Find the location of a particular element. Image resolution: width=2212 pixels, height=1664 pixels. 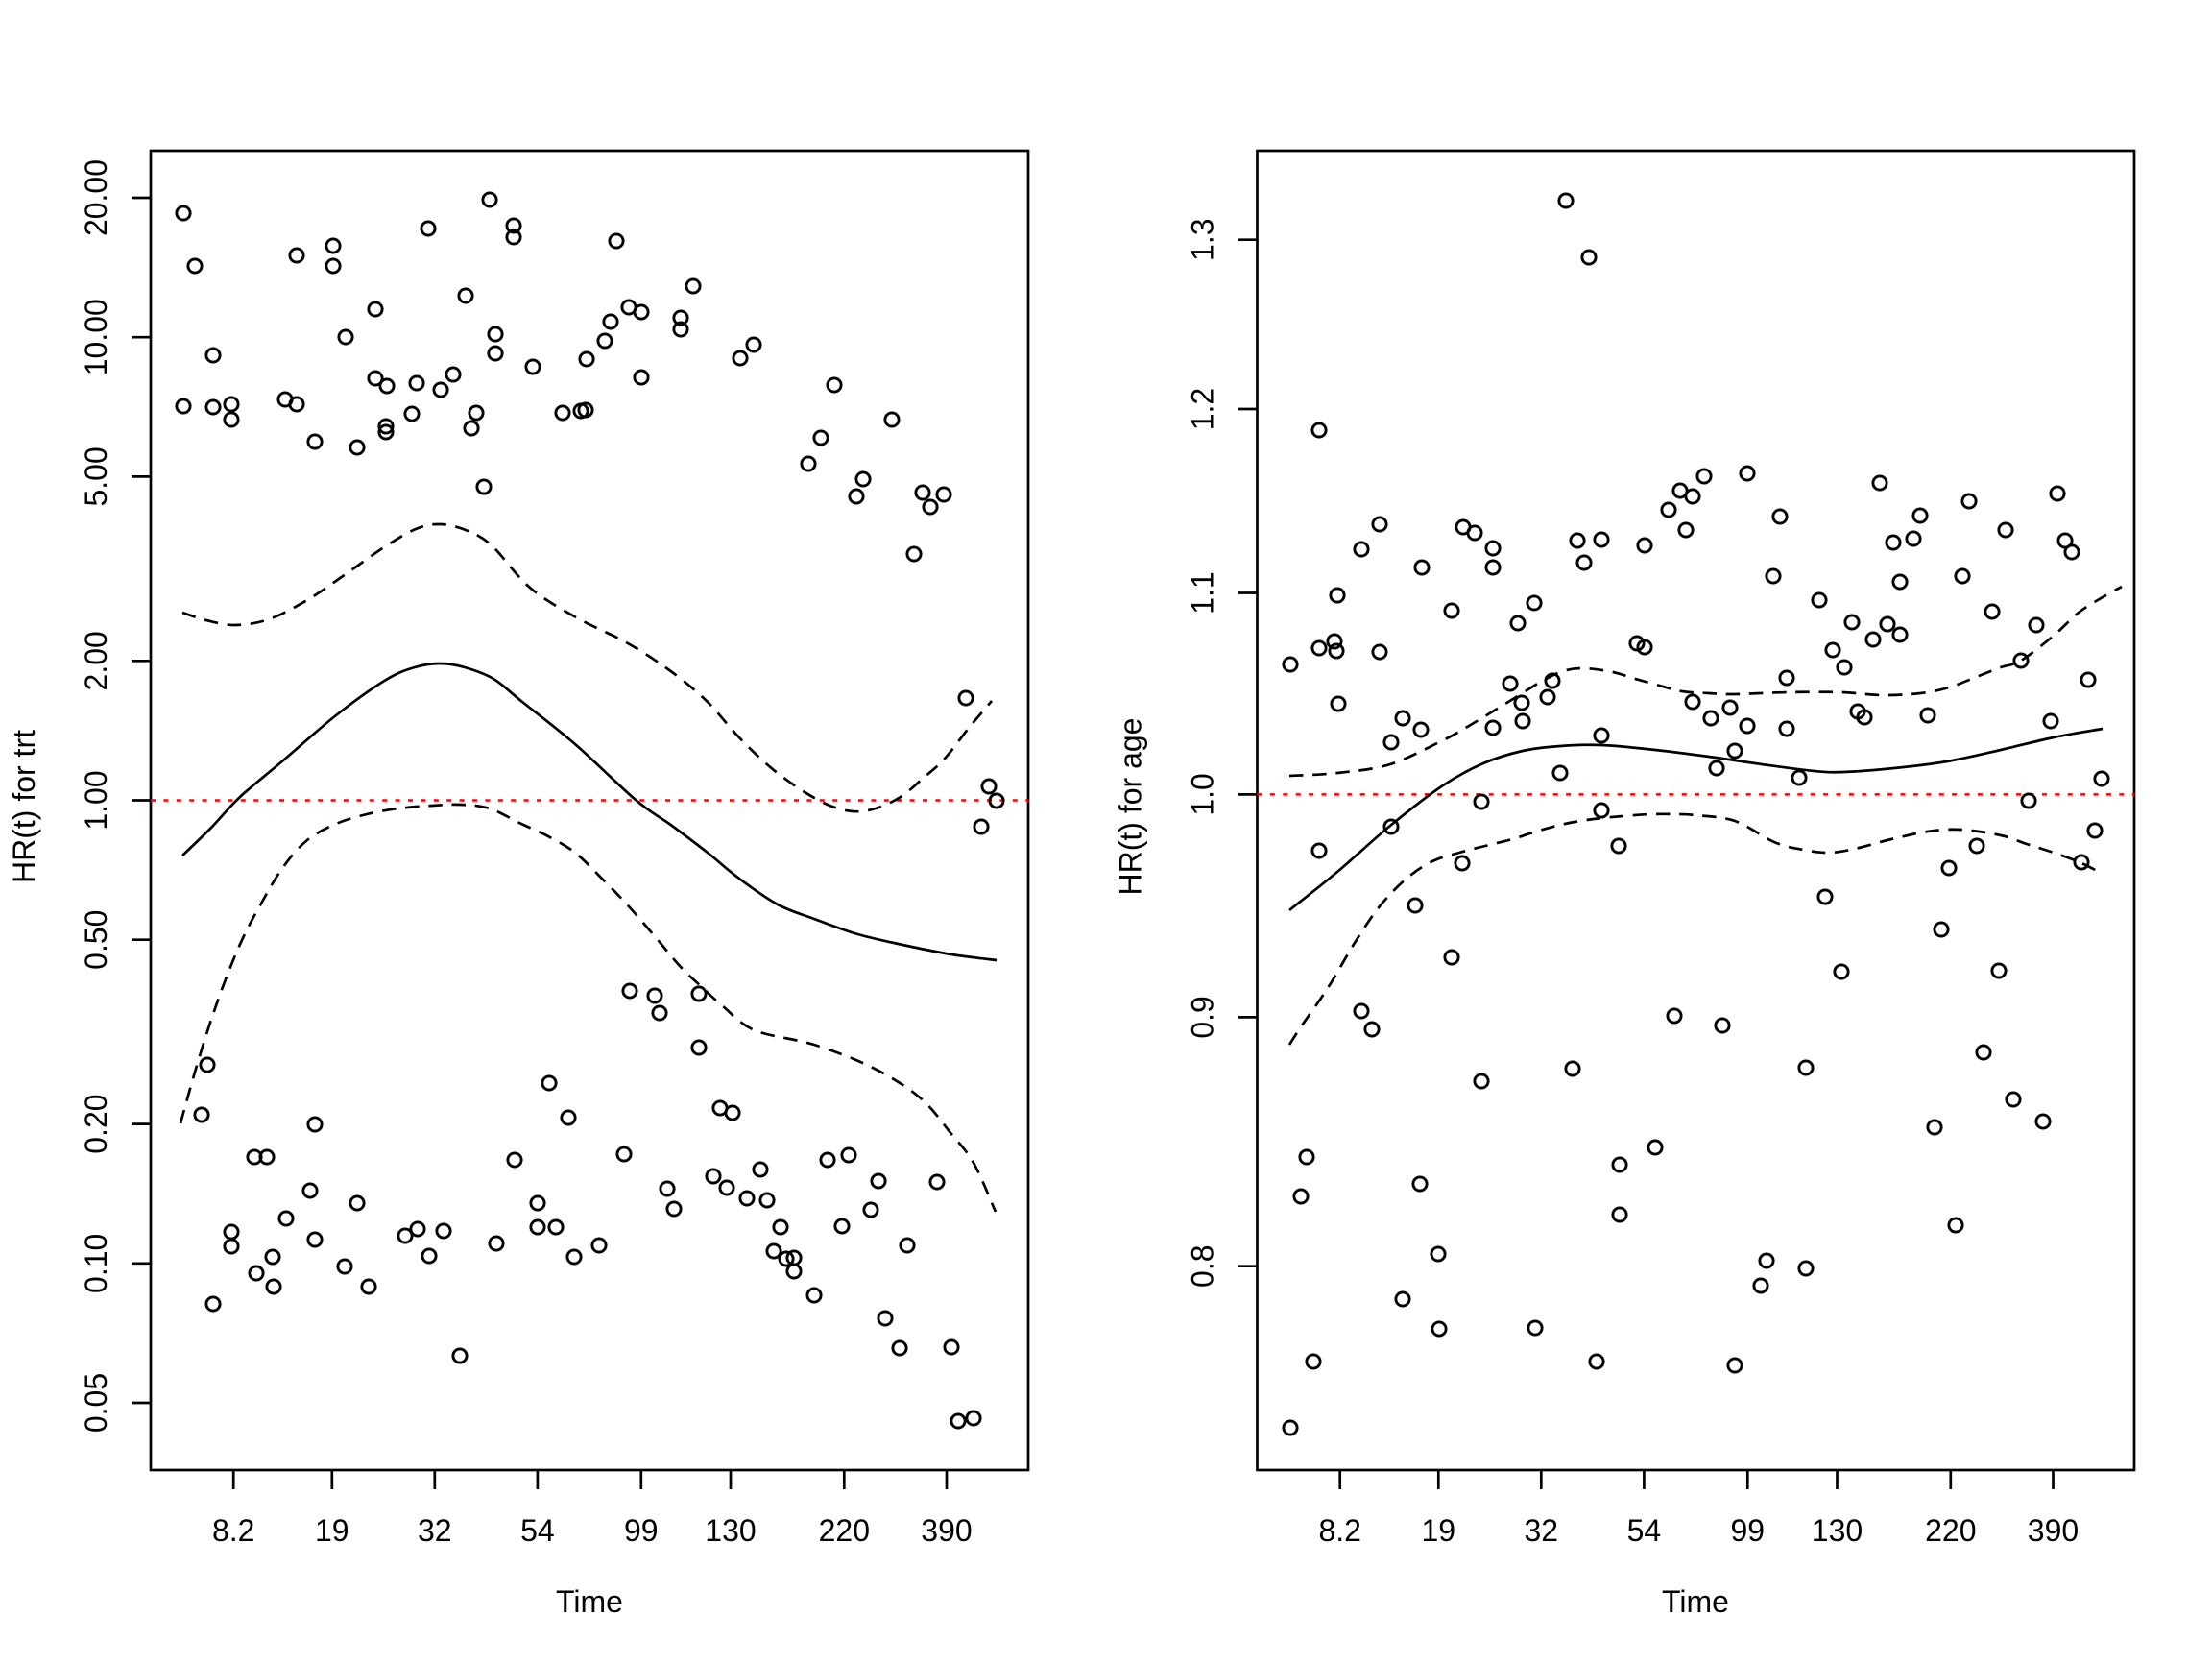

svg-text: 1.0 is located at coordinates (1203, 794).